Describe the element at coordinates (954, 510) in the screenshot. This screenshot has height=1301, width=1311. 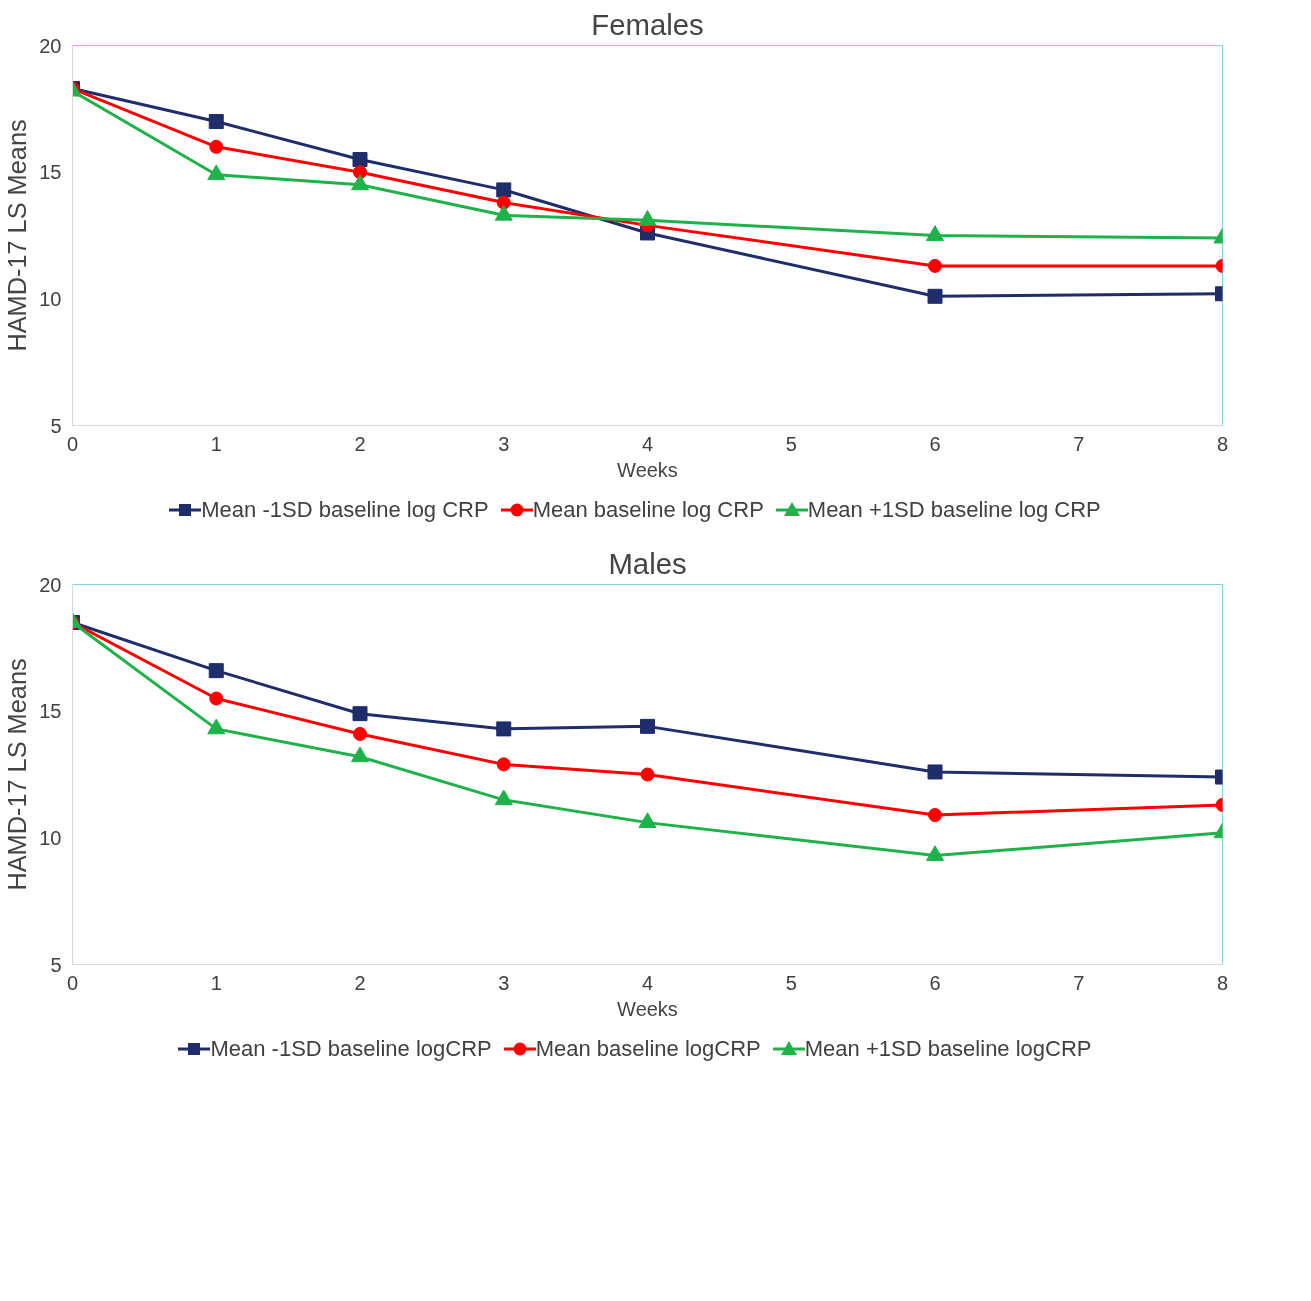
I see `legend-label: Mean +1SD baseline log CRP` at that location.